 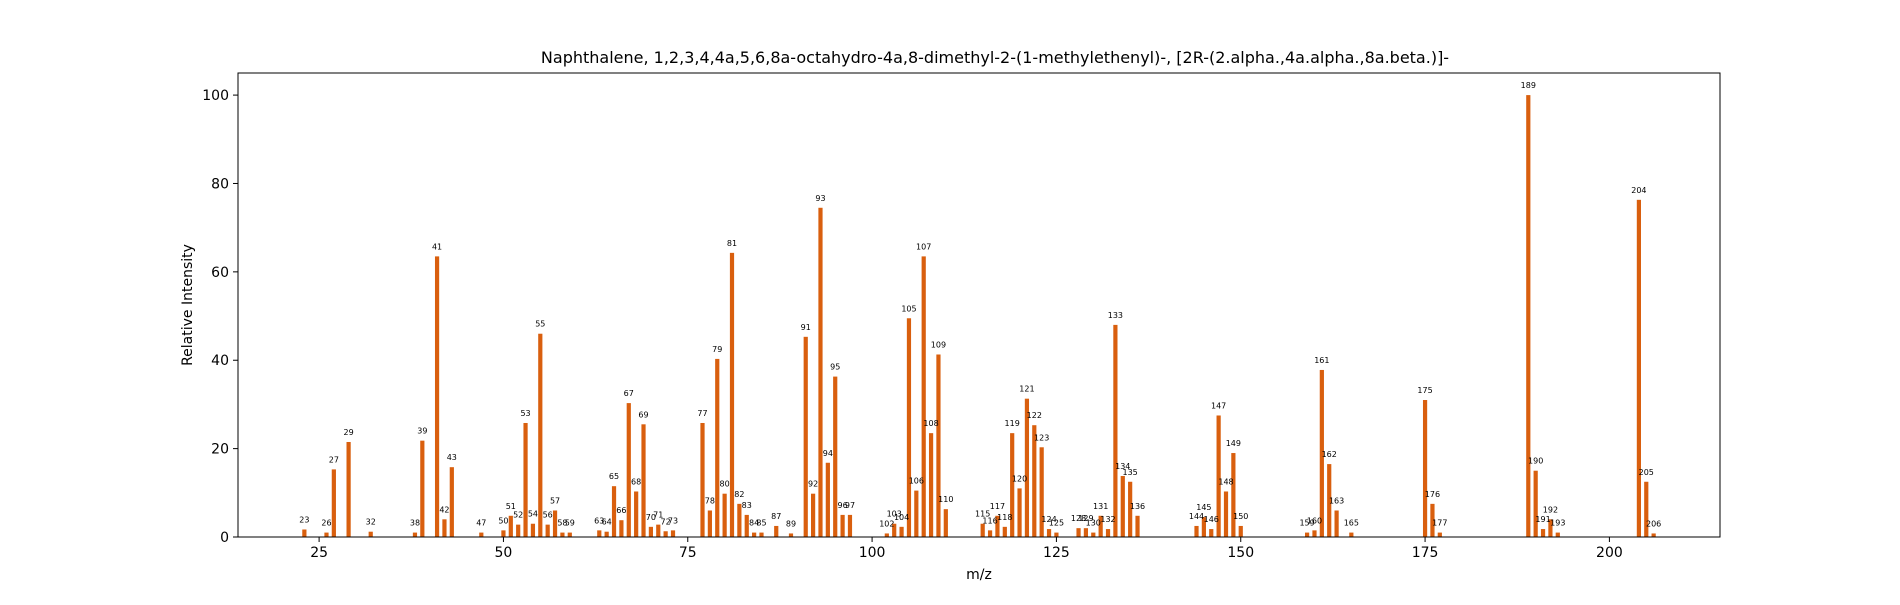 I want to click on data-label-mz-32: 32, so click(x=371, y=522).